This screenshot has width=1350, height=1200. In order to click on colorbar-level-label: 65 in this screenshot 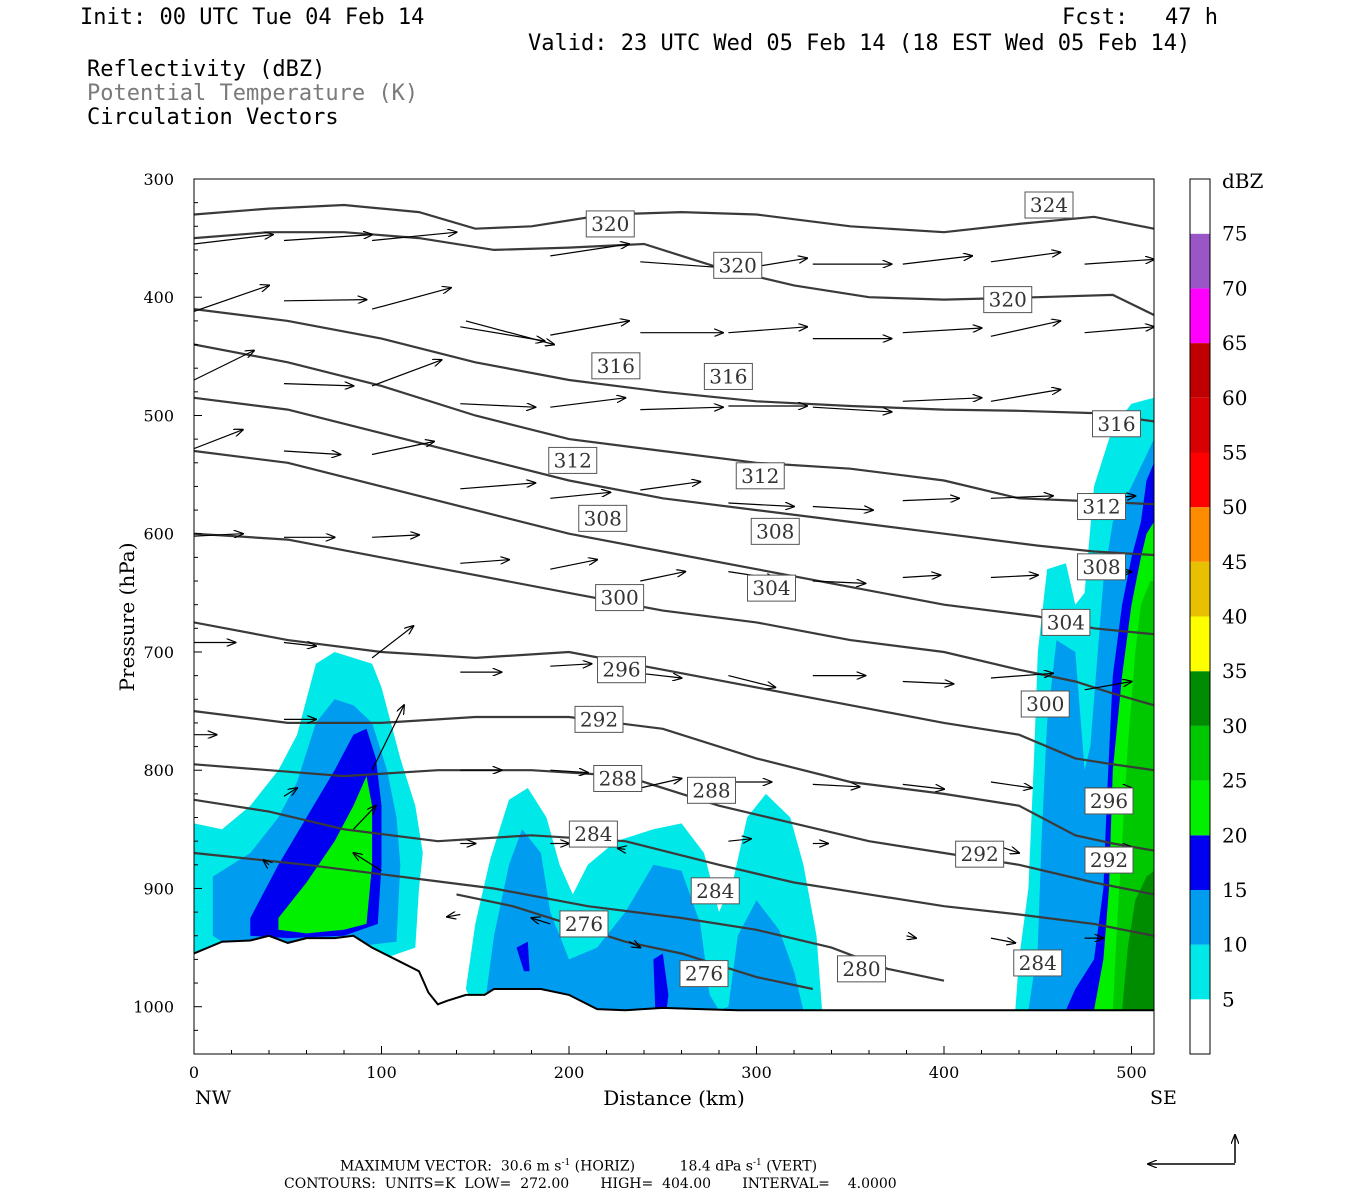, I will do `click(1234, 343)`.